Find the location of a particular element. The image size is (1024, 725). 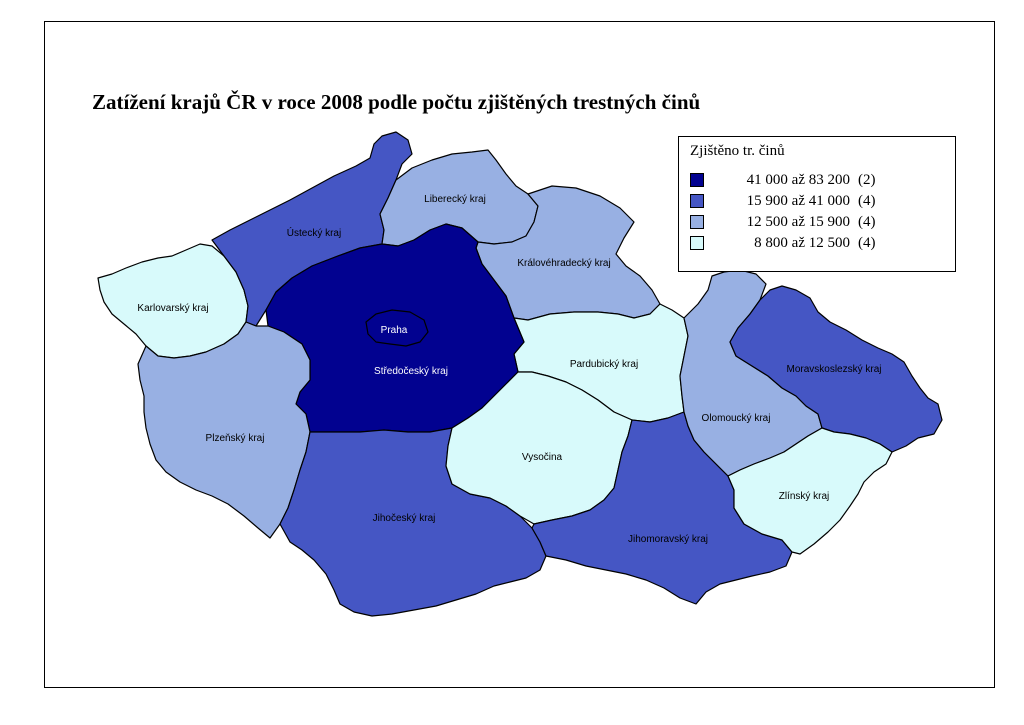

region-zlinsky is located at coordinates (810, 491).